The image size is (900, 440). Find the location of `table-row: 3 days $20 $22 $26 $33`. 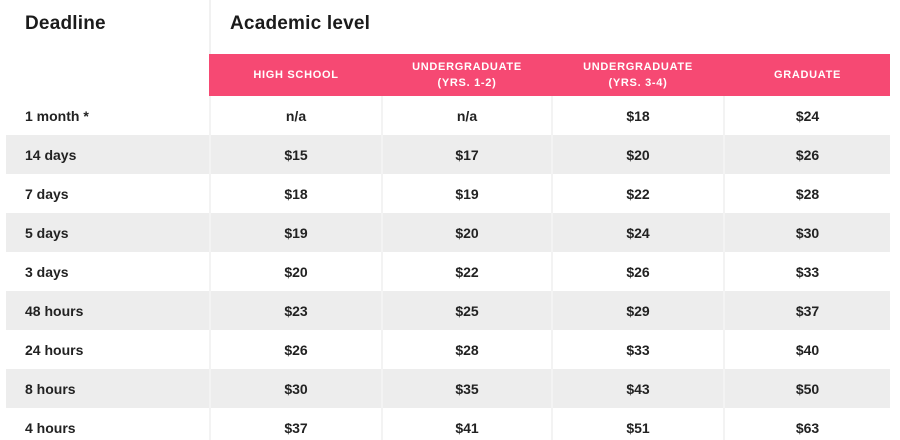

table-row: 3 days $20 $22 $26 $33 is located at coordinates (448, 271).